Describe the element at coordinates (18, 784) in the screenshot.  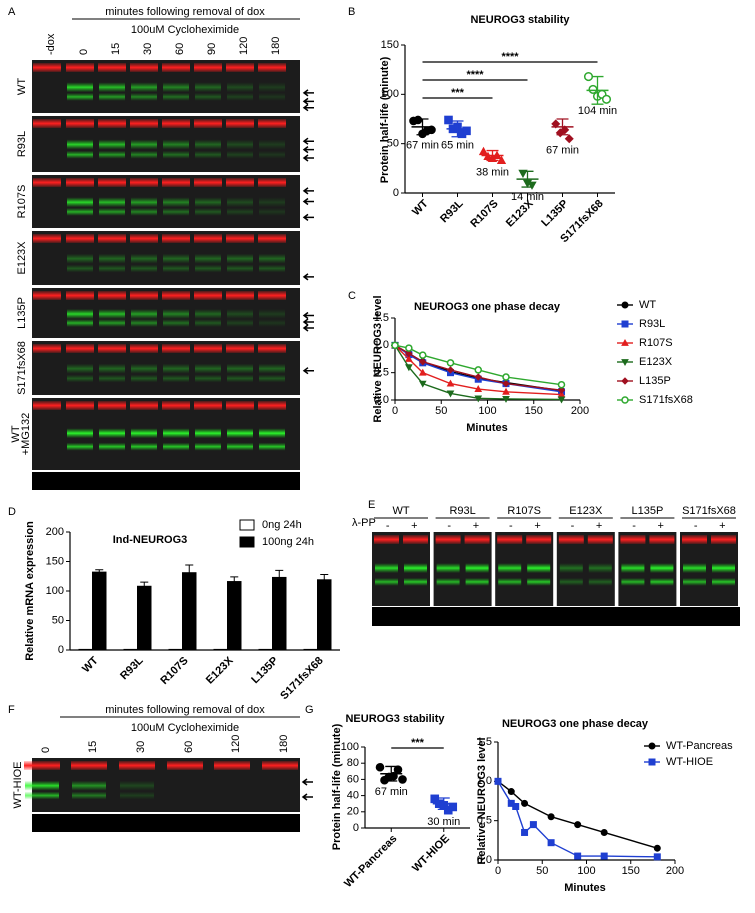
I see `row-label: WT-HIOE` at that location.